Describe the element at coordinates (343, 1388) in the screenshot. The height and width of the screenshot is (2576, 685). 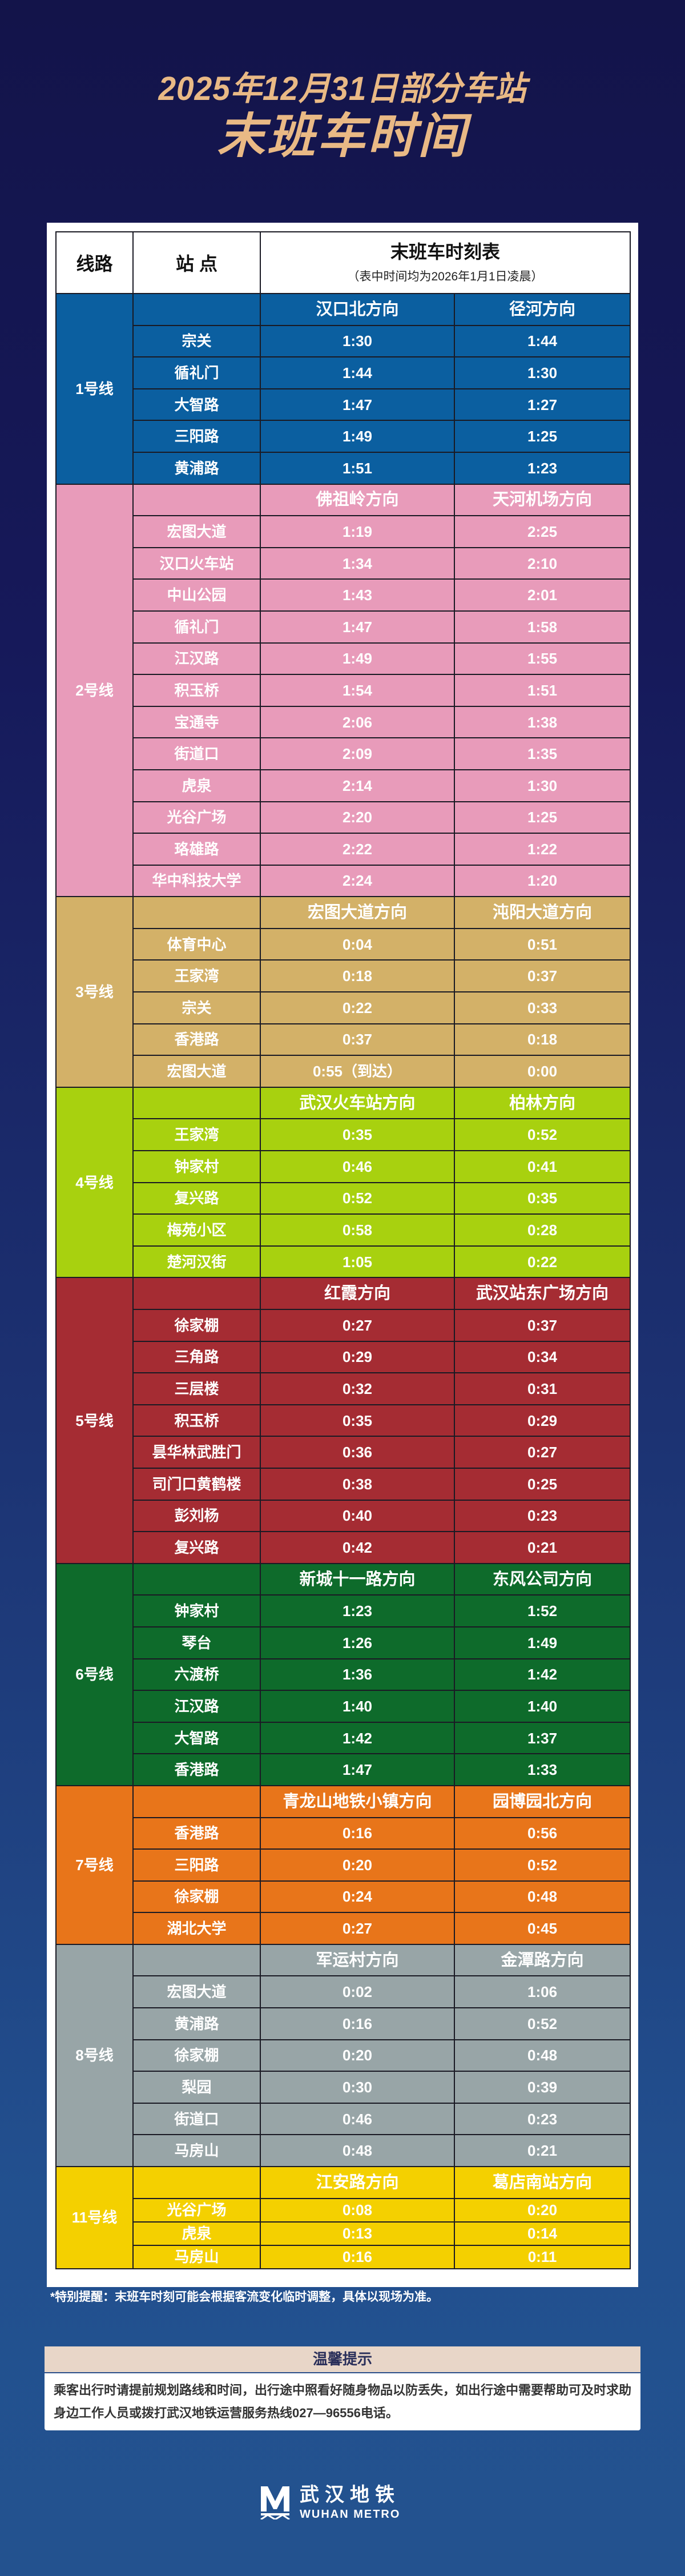
I see `station-row: 三层楼 0:32 0:31` at that location.